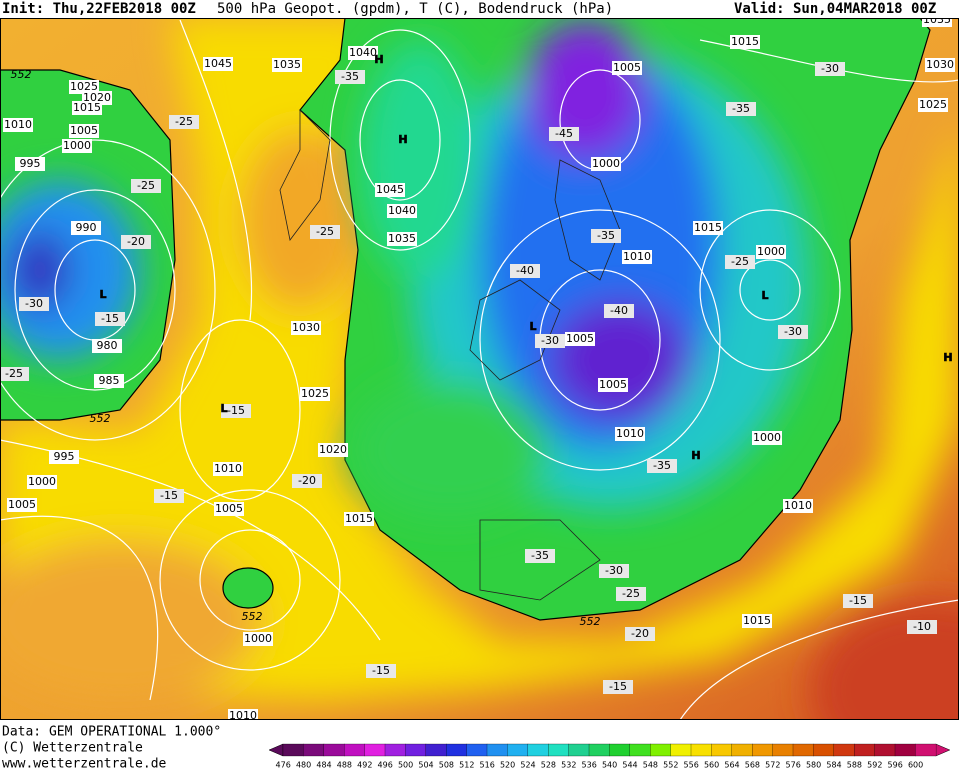 The image size is (959, 770). Describe the element at coordinates (385, 765) in the screenshot. I see `colorbar-label: 496` at that location.